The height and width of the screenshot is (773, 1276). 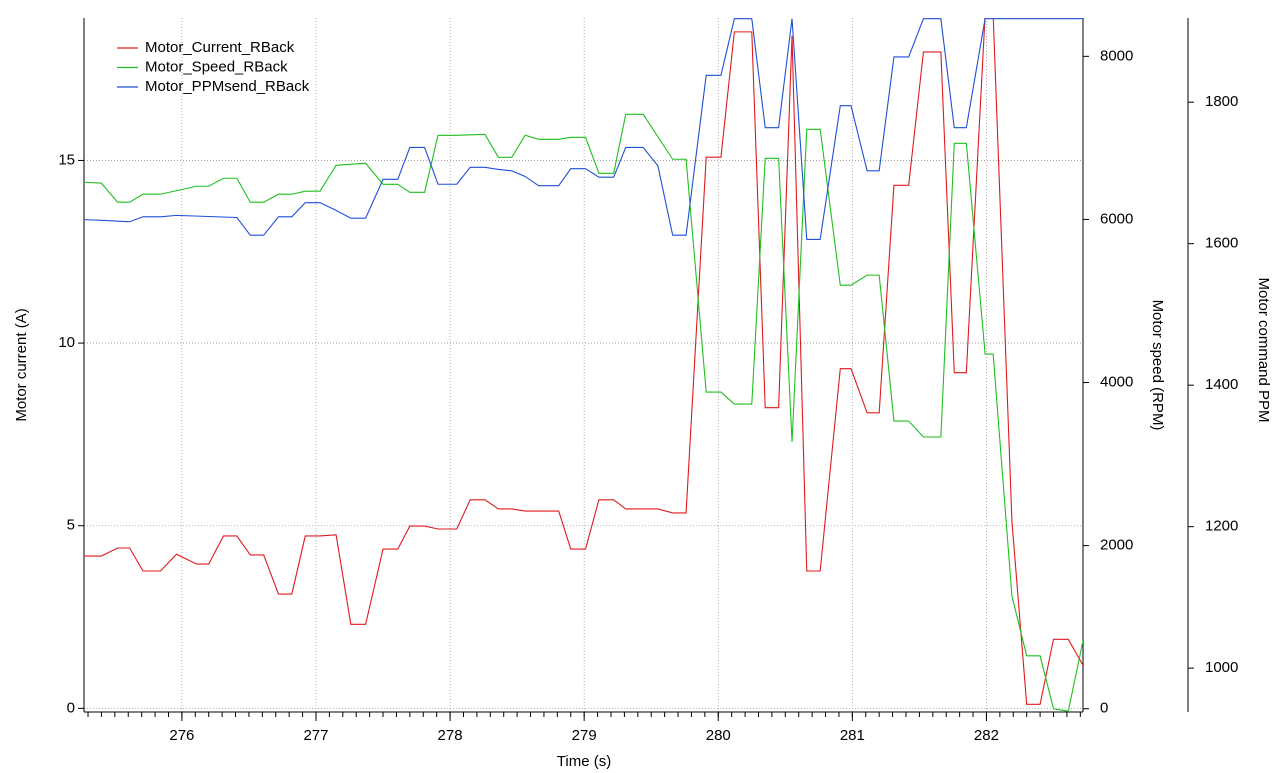 What do you see at coordinates (71, 525) in the screenshot?
I see `y-tick-label: 5` at bounding box center [71, 525].